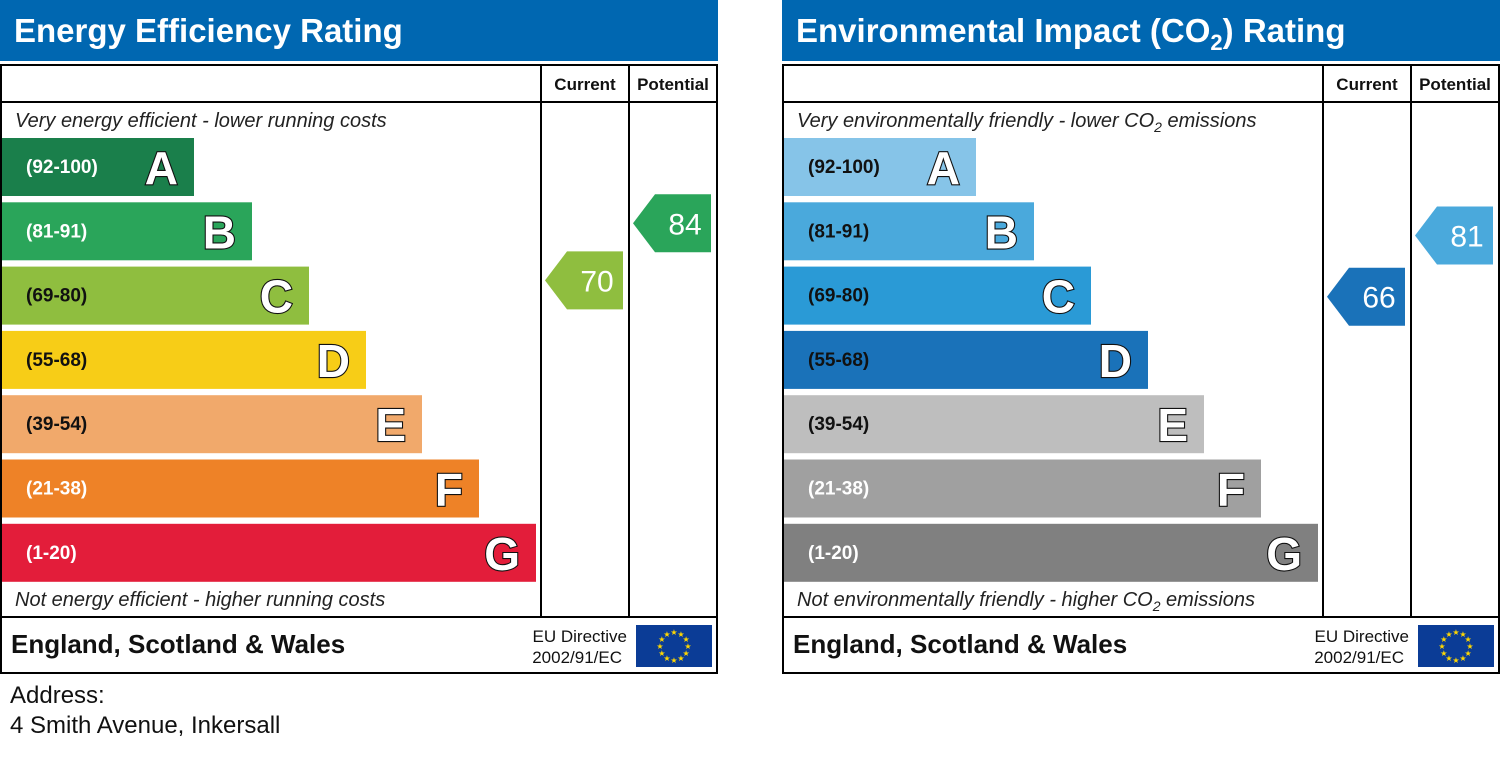 The image size is (1500, 760). I want to click on current-rating-value: 66, so click(1378, 298).